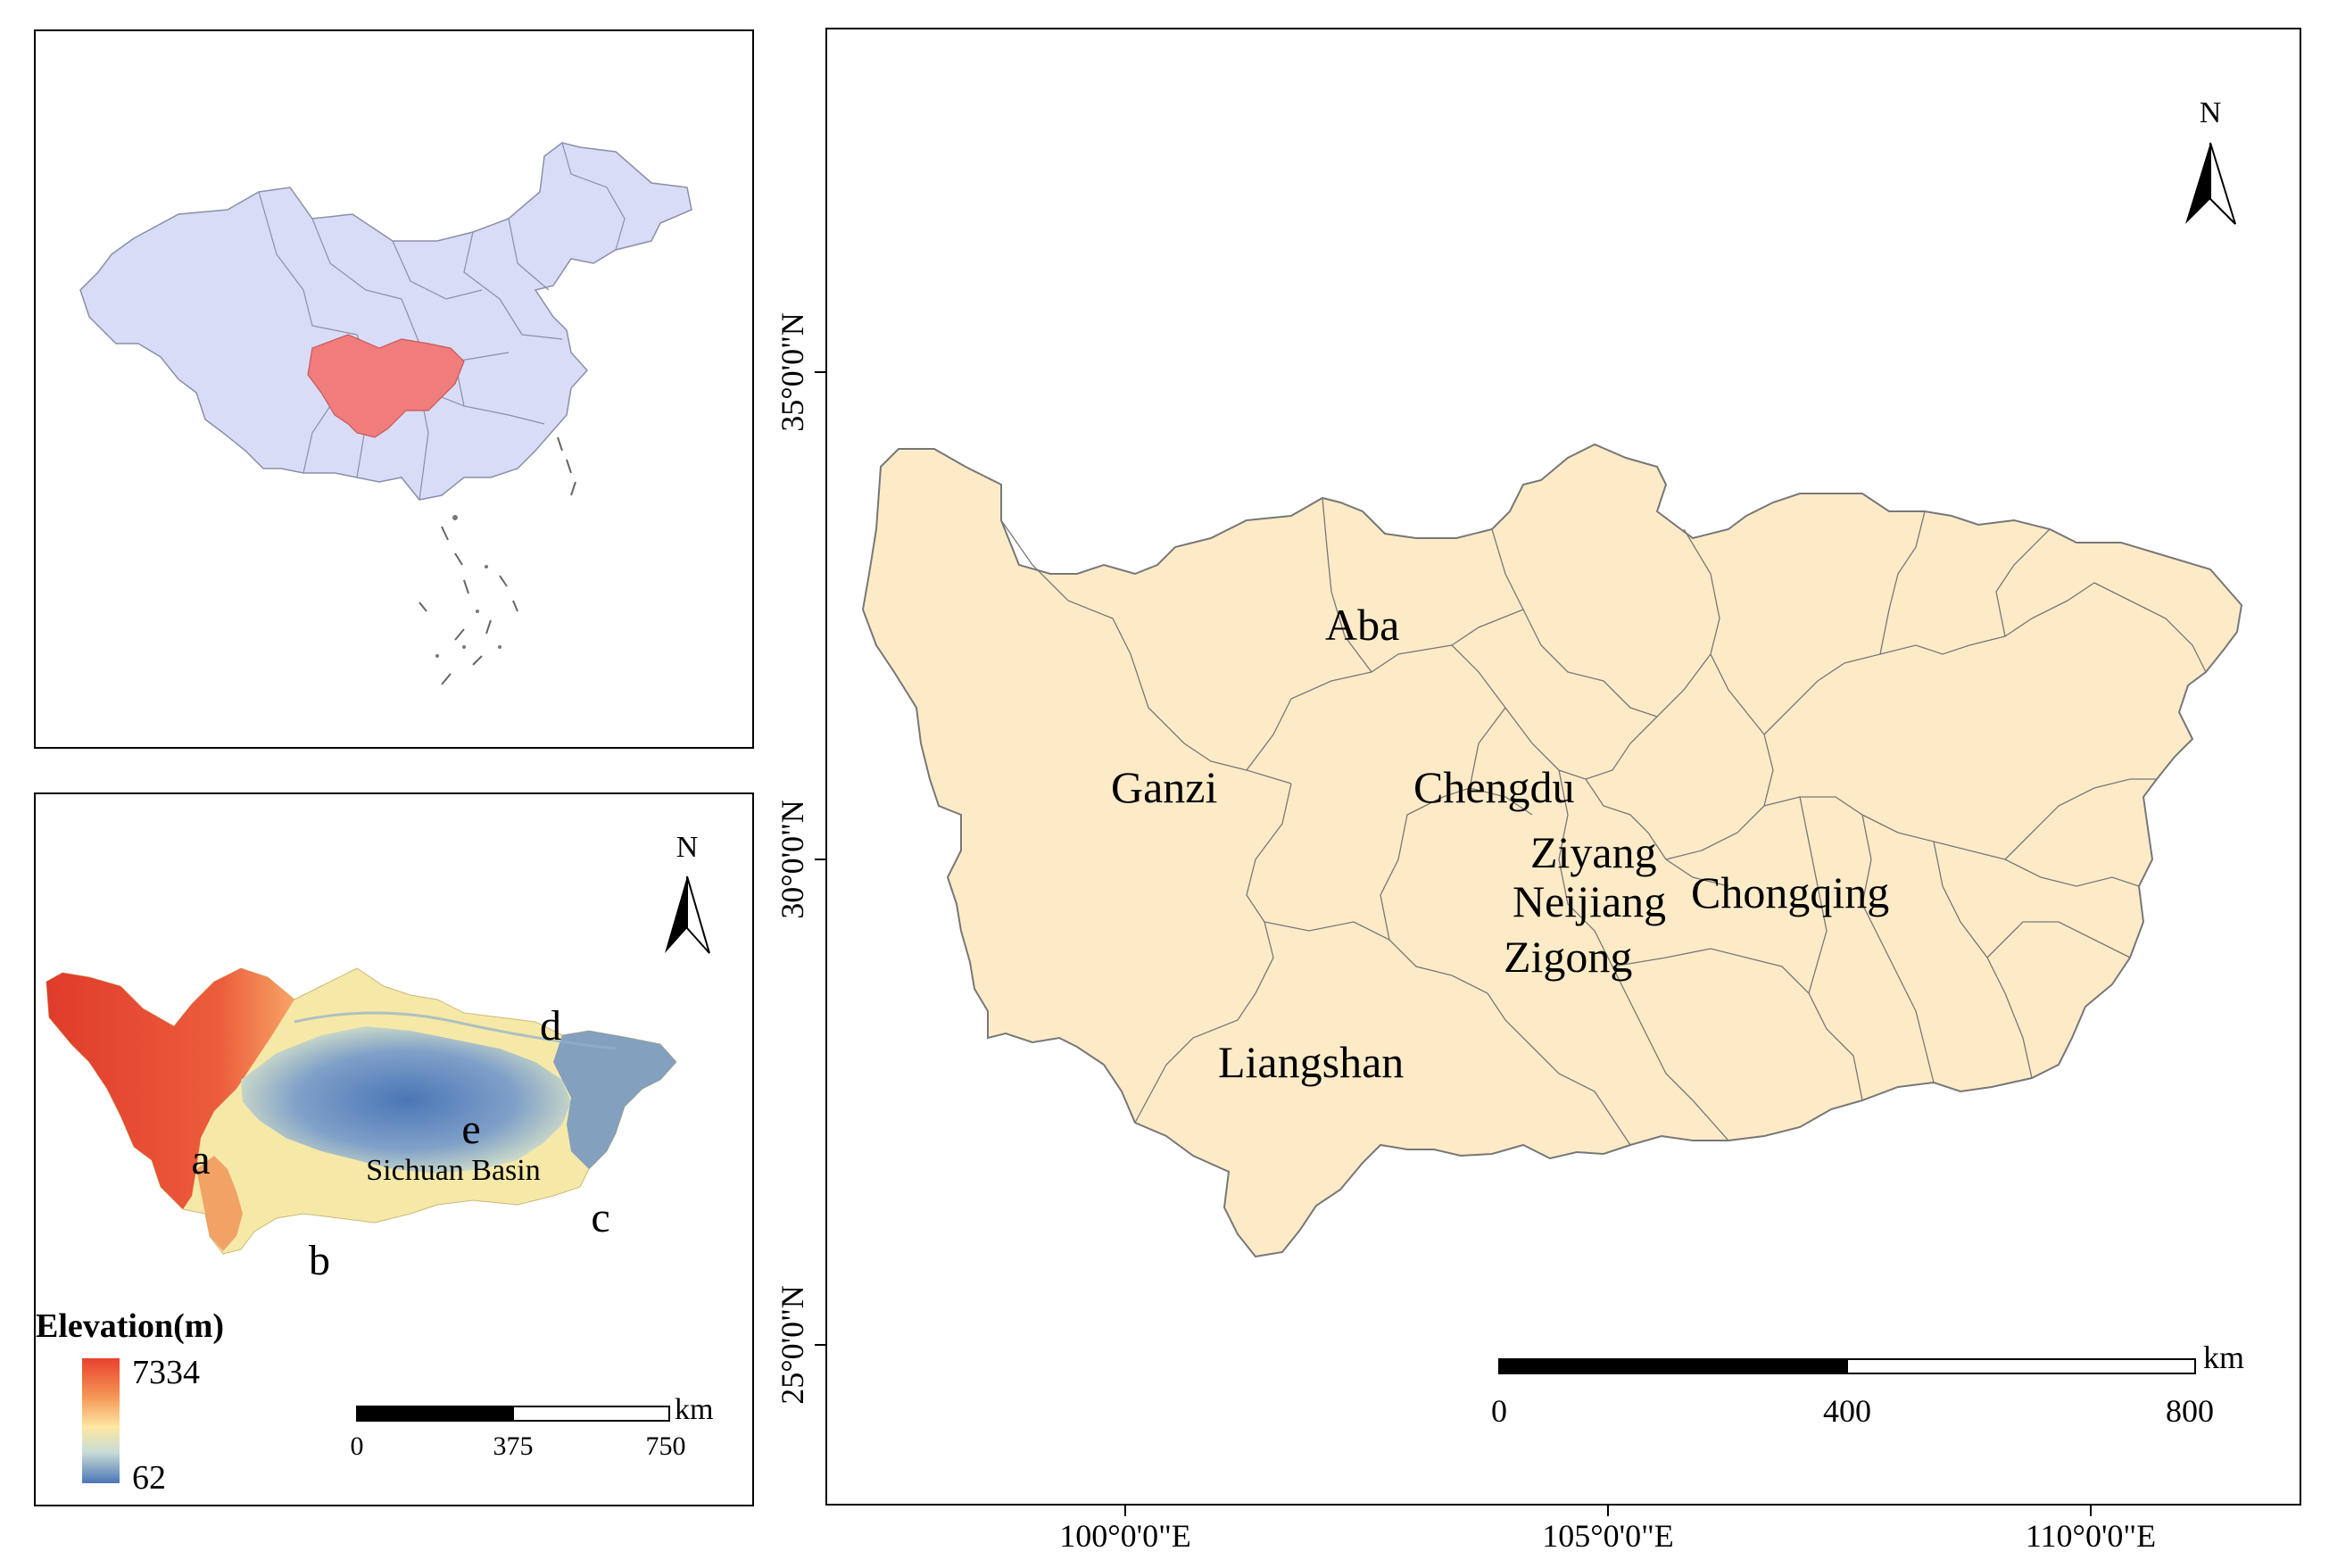 The height and width of the screenshot is (1568, 2329). Describe the element at coordinates (532, 1427) in the screenshot. I see `scale-bar: 0 375 750 km` at that location.